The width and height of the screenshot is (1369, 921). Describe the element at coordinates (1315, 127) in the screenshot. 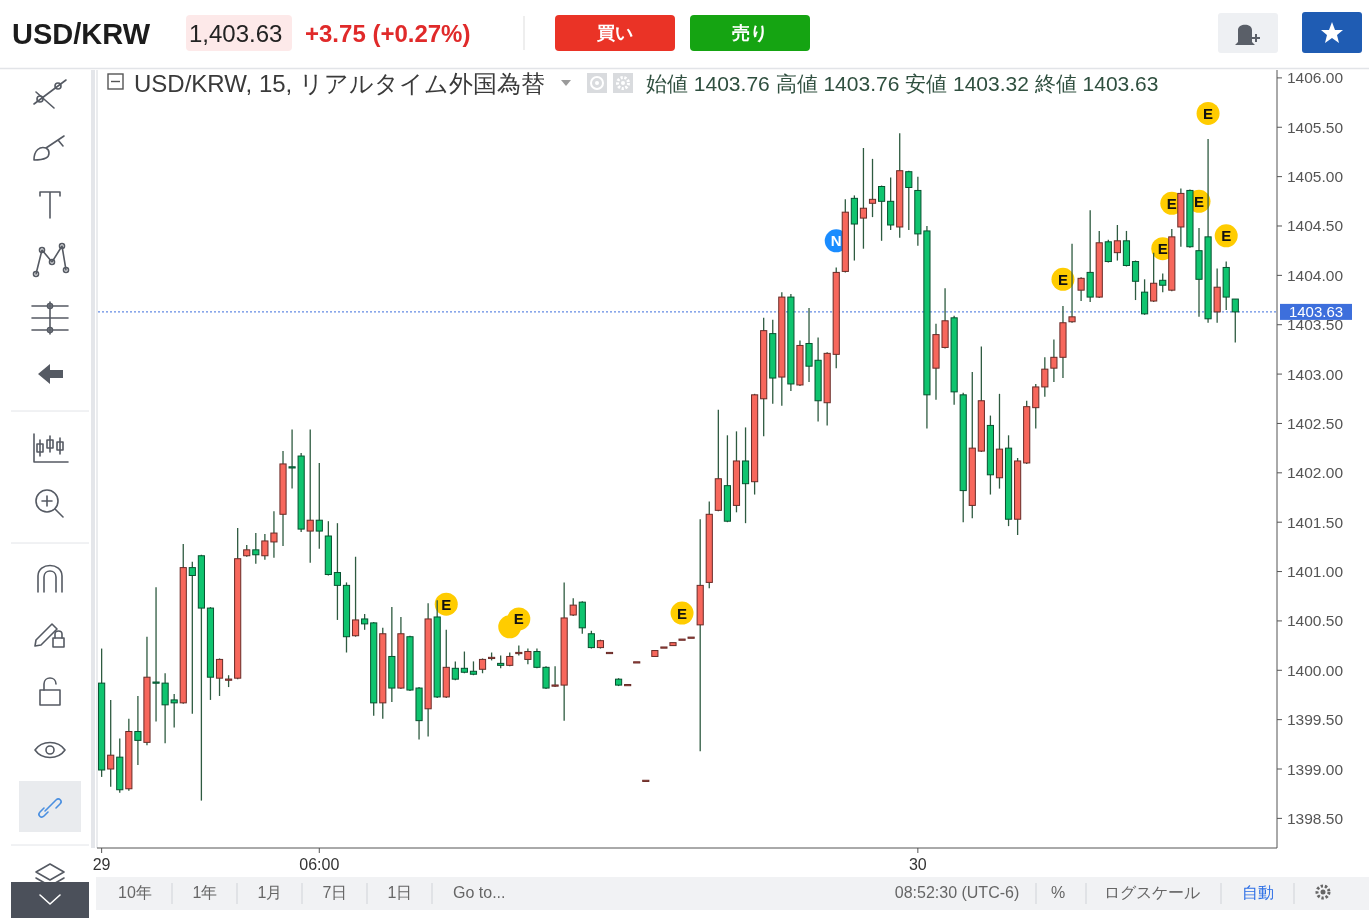

I see `y-tick-label: 1405.50` at that location.